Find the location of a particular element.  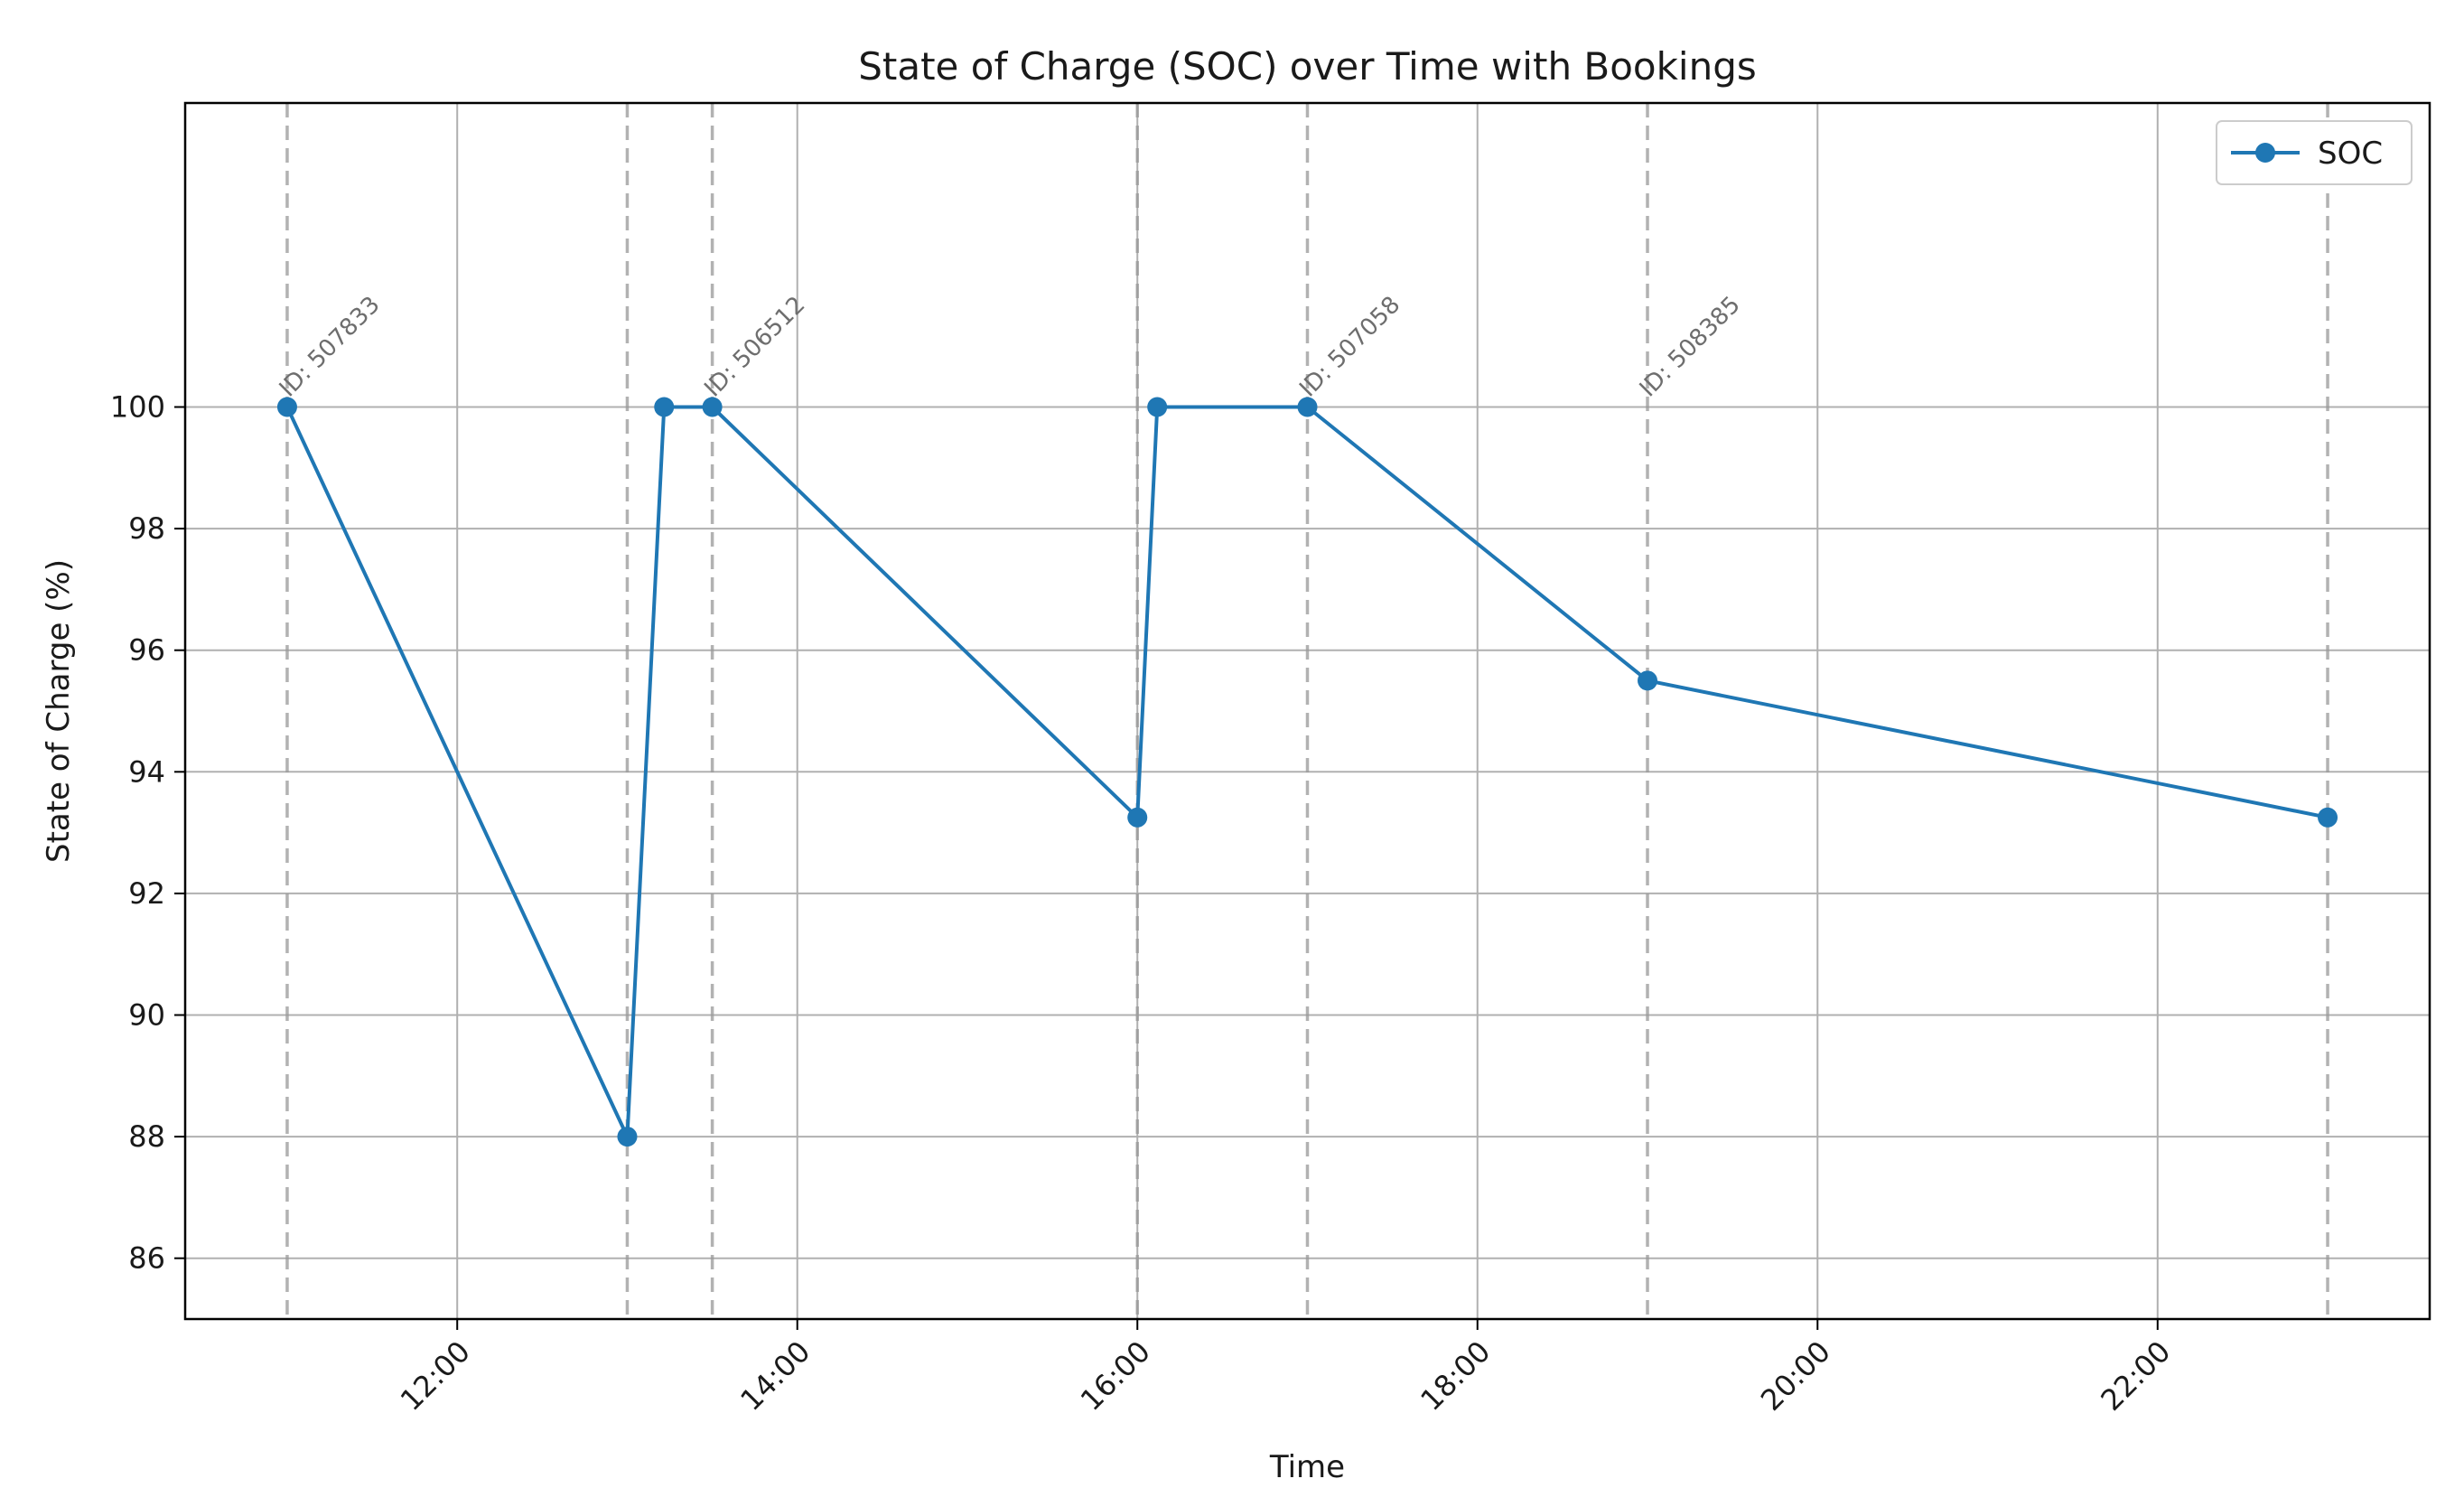

booking-id-label: ID: 507058 is located at coordinates (1349, 346).